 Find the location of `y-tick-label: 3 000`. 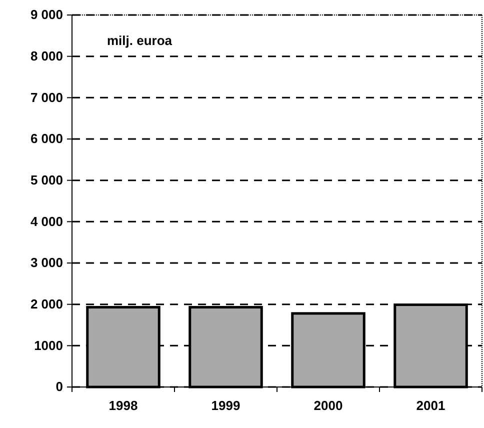

y-tick-label: 3 000 is located at coordinates (46, 262).